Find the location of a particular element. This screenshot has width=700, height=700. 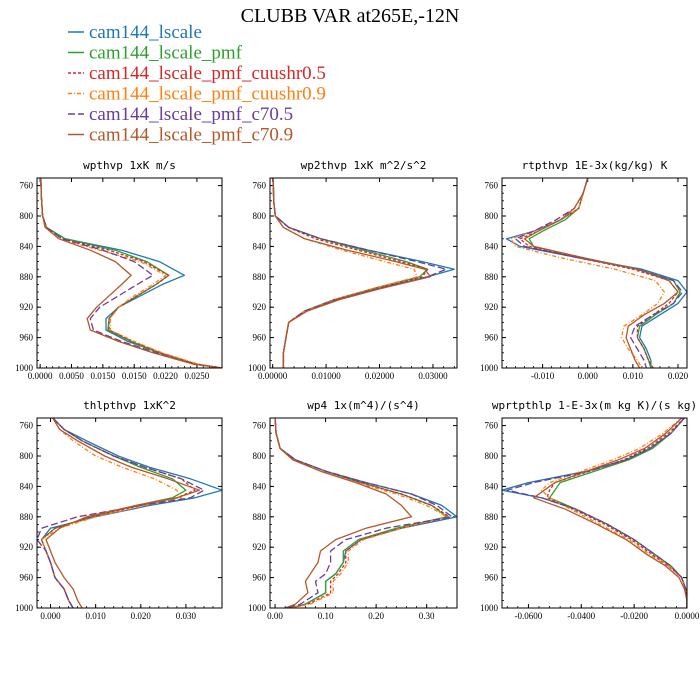

x-tick-label: 0.03000 is located at coordinates (433, 376).